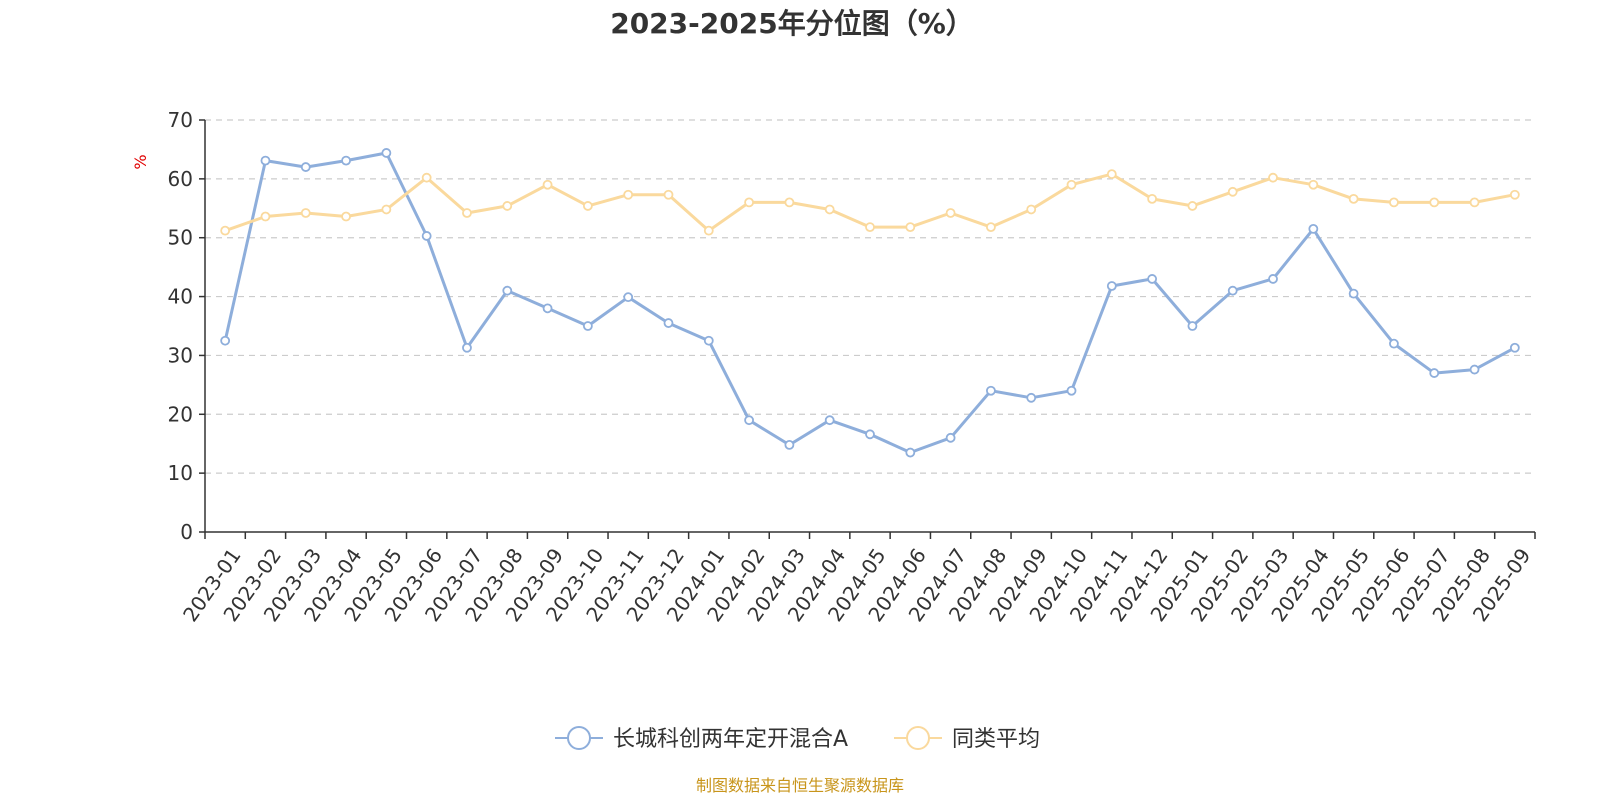 This screenshot has height=800, width=1600. What do you see at coordinates (800, 785) in the screenshot?
I see `data-source-note: 制图数据来自恒生聚源数据库` at bounding box center [800, 785].